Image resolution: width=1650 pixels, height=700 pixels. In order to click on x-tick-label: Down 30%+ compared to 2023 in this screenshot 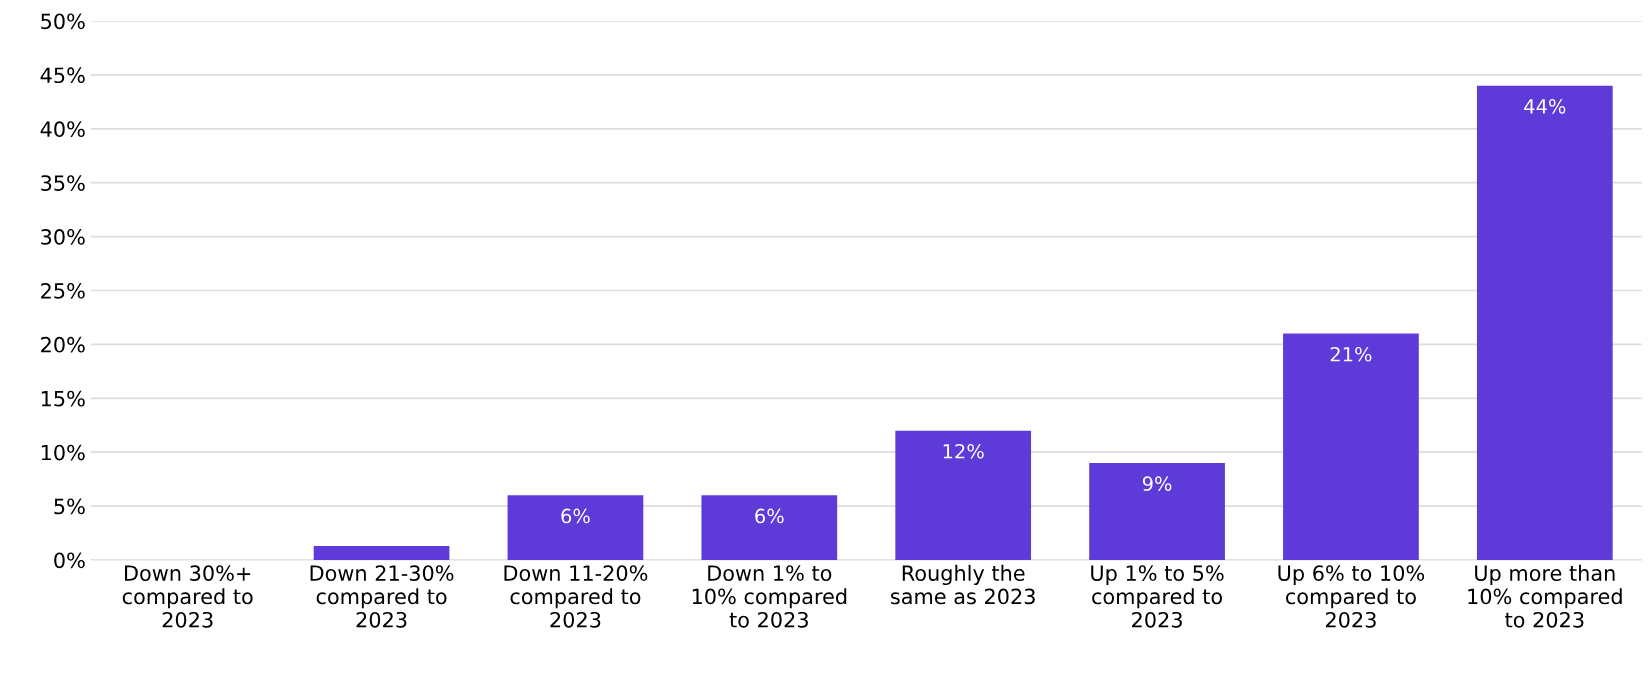, I will do `click(187, 596)`.